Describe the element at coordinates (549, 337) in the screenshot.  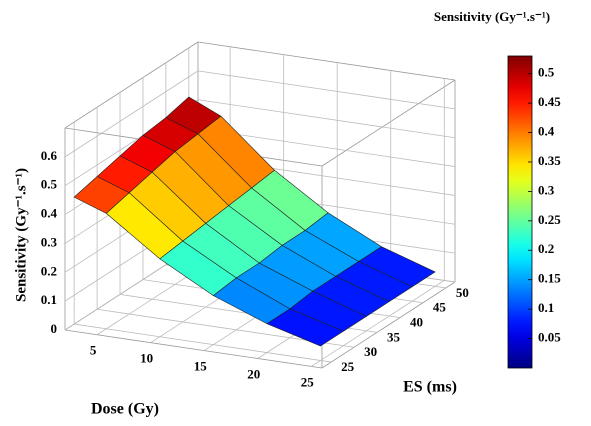
I see `colorbar-tick-label: 0.05` at that location.